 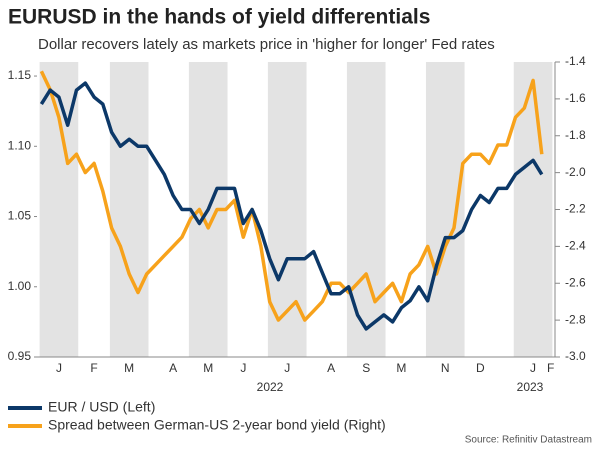 I want to click on year-label: 2023, so click(x=530, y=387).